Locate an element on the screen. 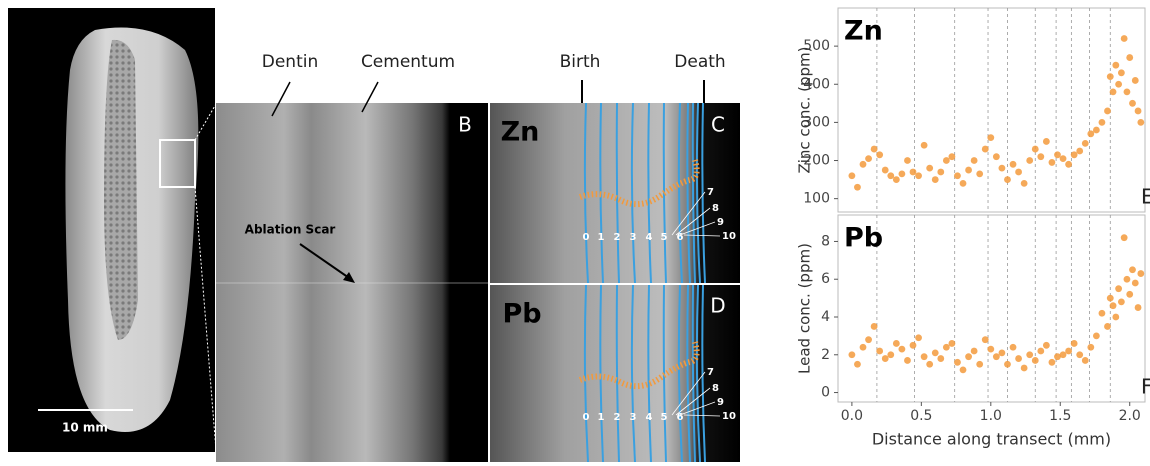 Image resolution: width=1150 pixels, height=466 pixels. line-number: 9 is located at coordinates (720, 402).